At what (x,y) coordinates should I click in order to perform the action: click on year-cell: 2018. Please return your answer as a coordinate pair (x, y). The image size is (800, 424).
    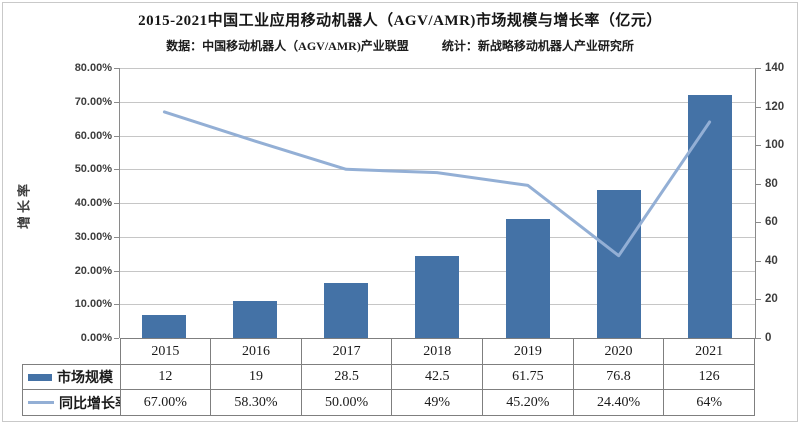
    Looking at the image, I should click on (437, 351).